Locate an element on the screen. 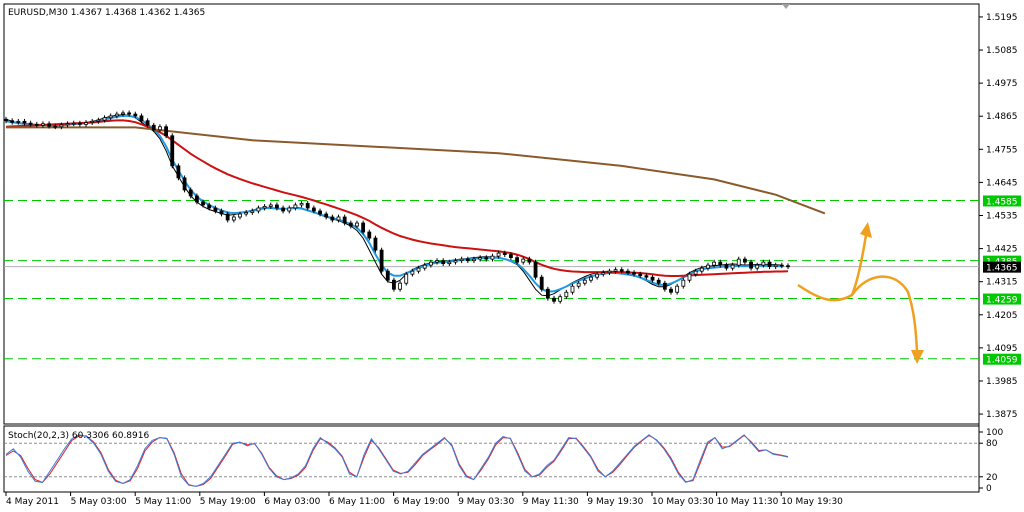 The height and width of the screenshot is (512, 1024). time-tick-label: 6 May 11:00 is located at coordinates (357, 502).